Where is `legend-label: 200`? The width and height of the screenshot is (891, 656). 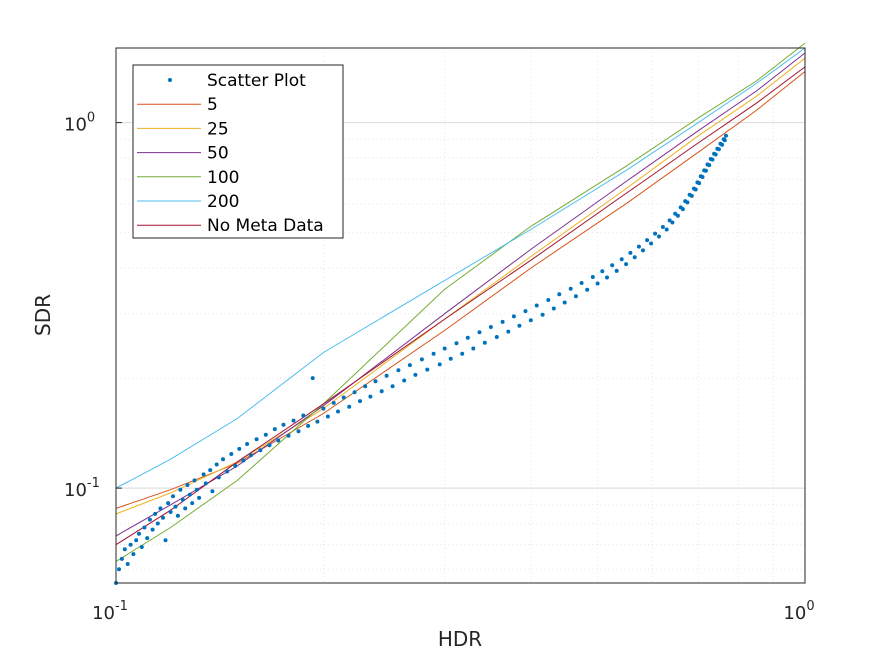 legend-label: 200 is located at coordinates (223, 202).